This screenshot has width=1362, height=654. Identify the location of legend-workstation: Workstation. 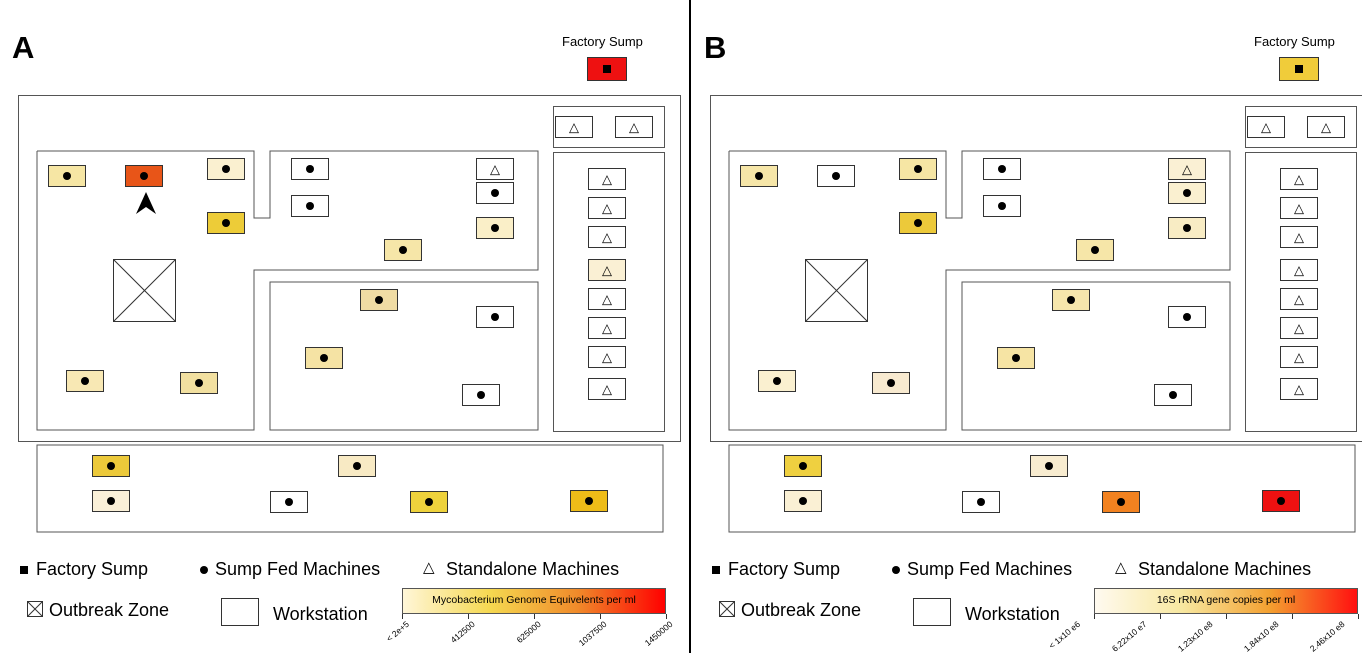
(1012, 614).